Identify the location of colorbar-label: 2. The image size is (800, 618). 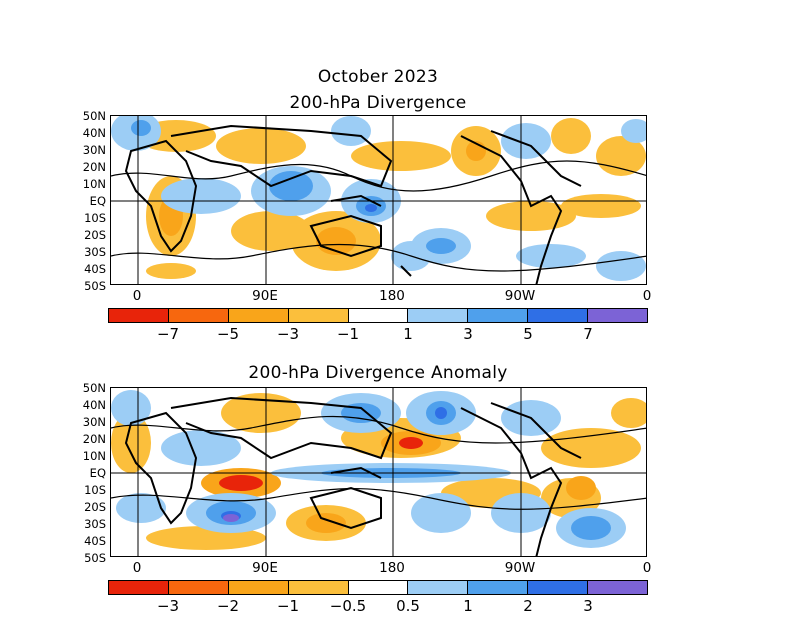
(528, 606).